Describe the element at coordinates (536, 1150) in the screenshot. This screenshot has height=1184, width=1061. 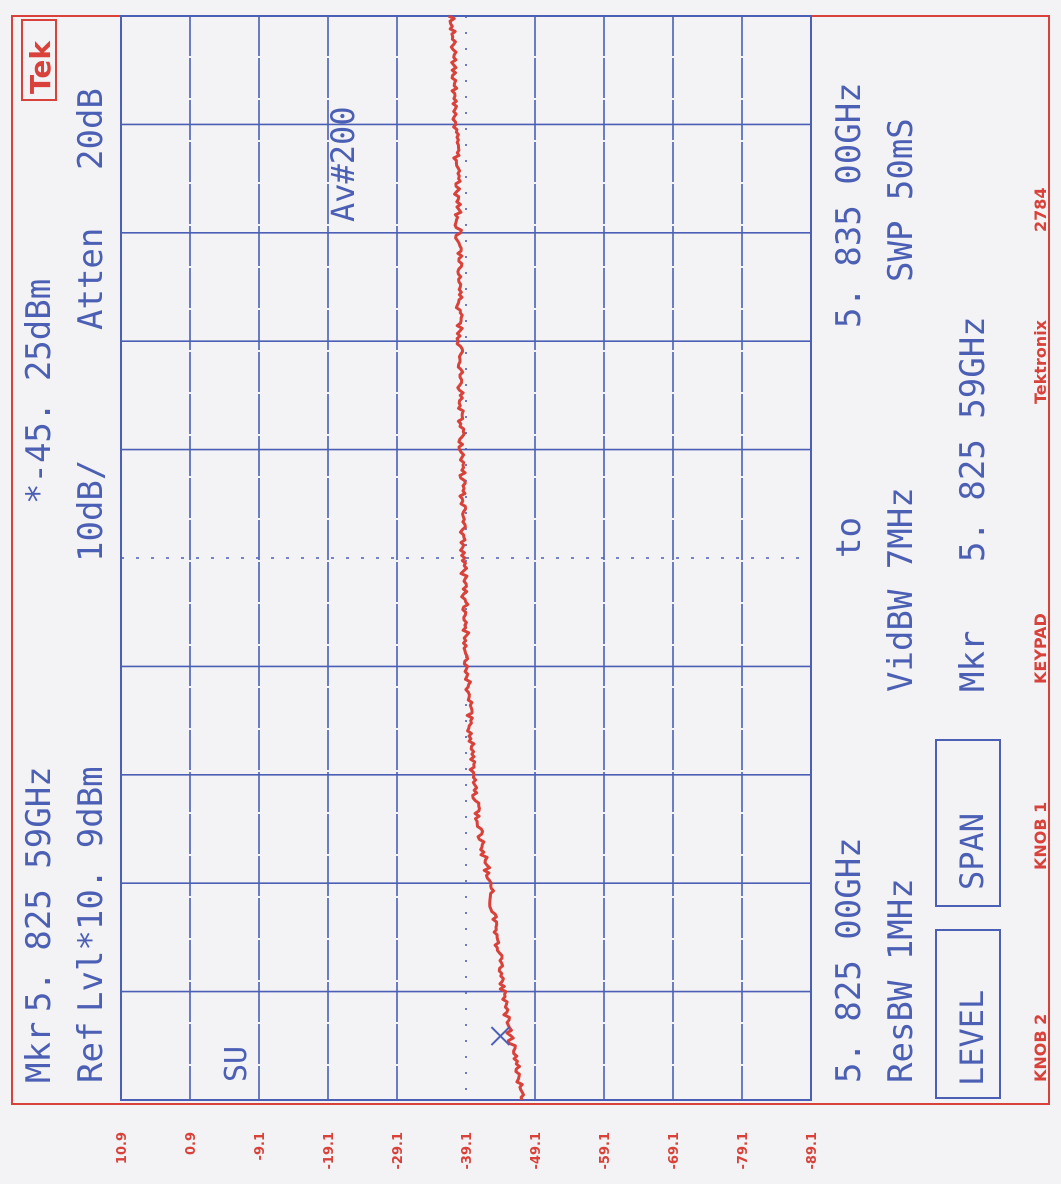
I see `y-tick-label: -49.1` at that location.